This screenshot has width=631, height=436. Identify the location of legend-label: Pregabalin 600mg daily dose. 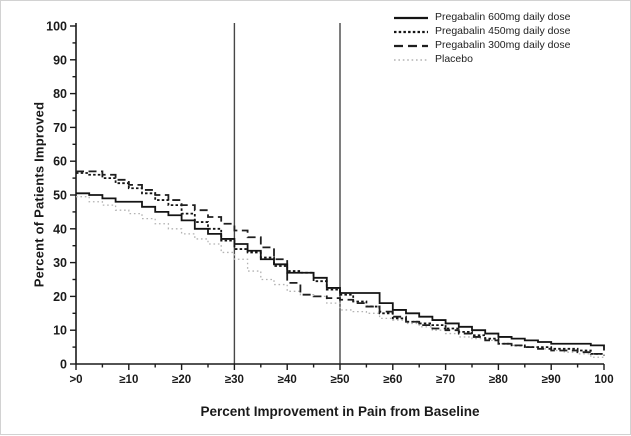
(503, 17).